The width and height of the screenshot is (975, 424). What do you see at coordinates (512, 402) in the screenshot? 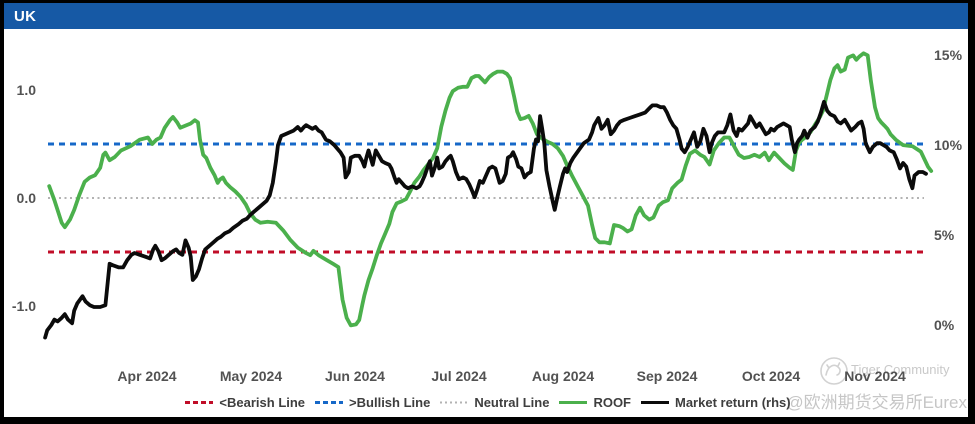
I see `legend-label: Neutral Line` at bounding box center [512, 402].